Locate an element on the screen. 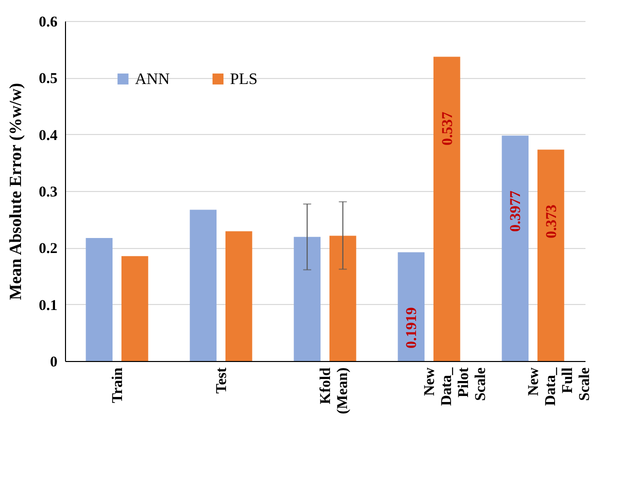  data-label: 0.3977 is located at coordinates (516, 211).